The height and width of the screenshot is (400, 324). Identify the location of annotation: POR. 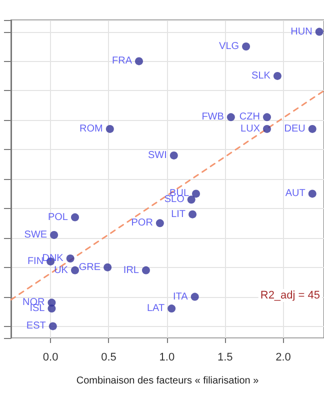
(142, 223).